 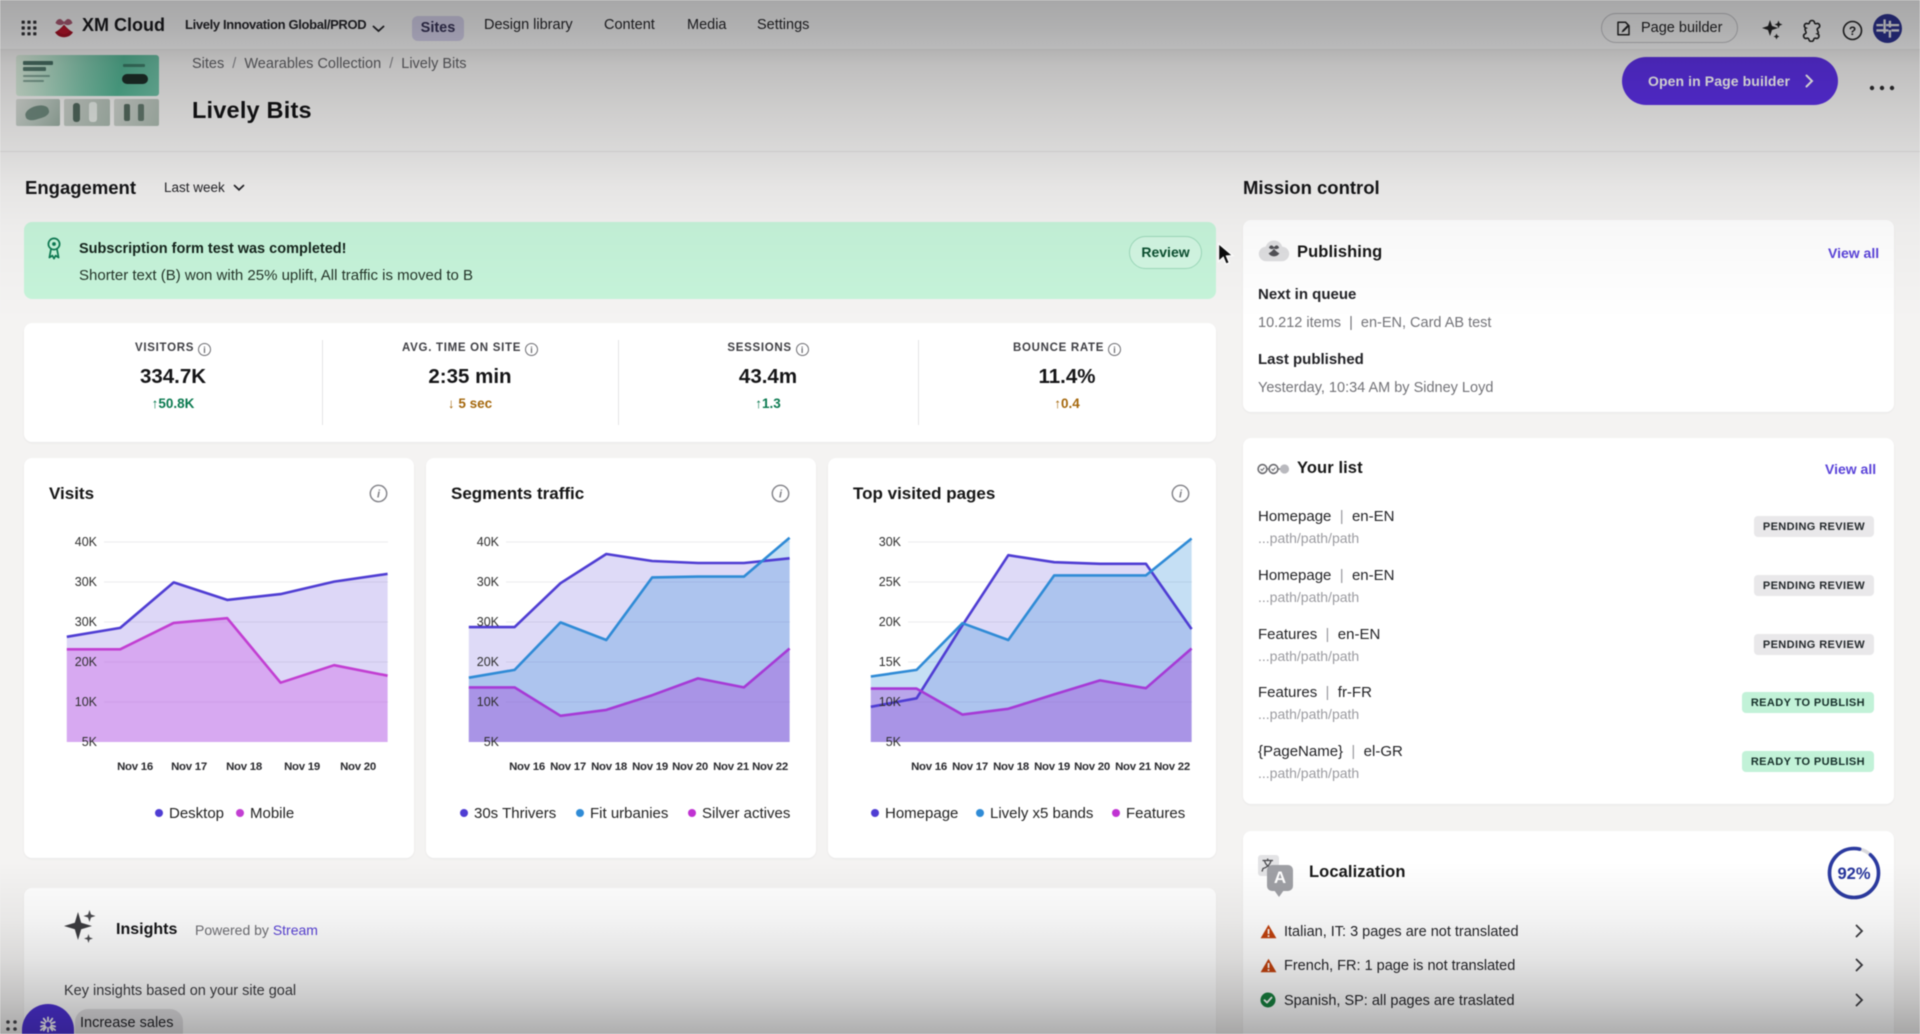 I want to click on svg-text: 15K, so click(x=890, y=662).